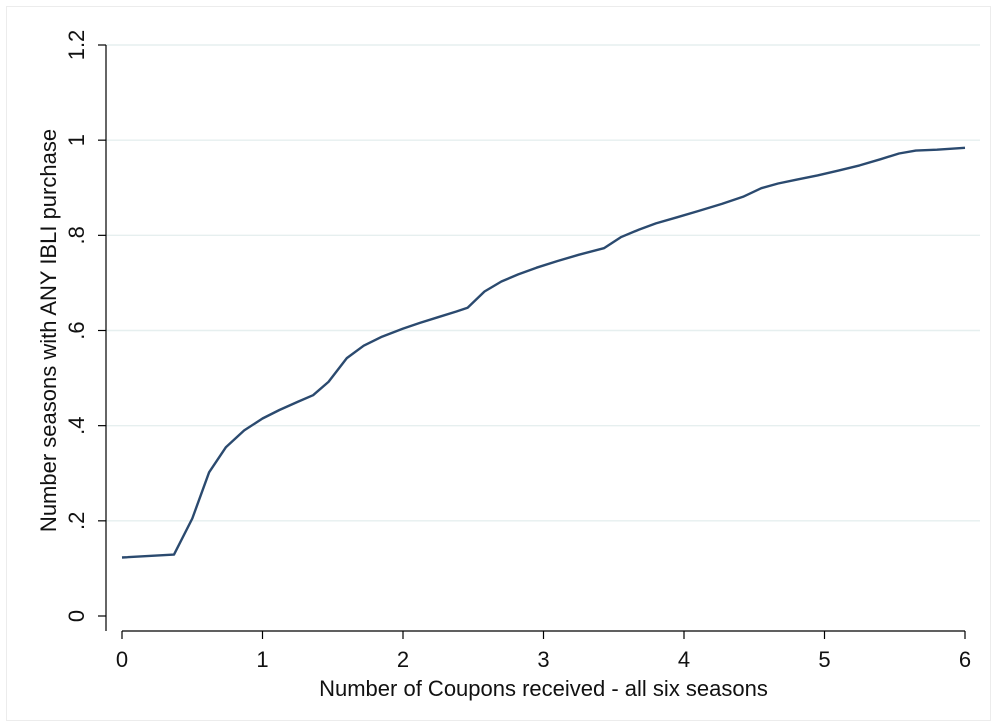  Describe the element at coordinates (76, 45) in the screenshot. I see `y-tick-label-6: 1.2` at that location.